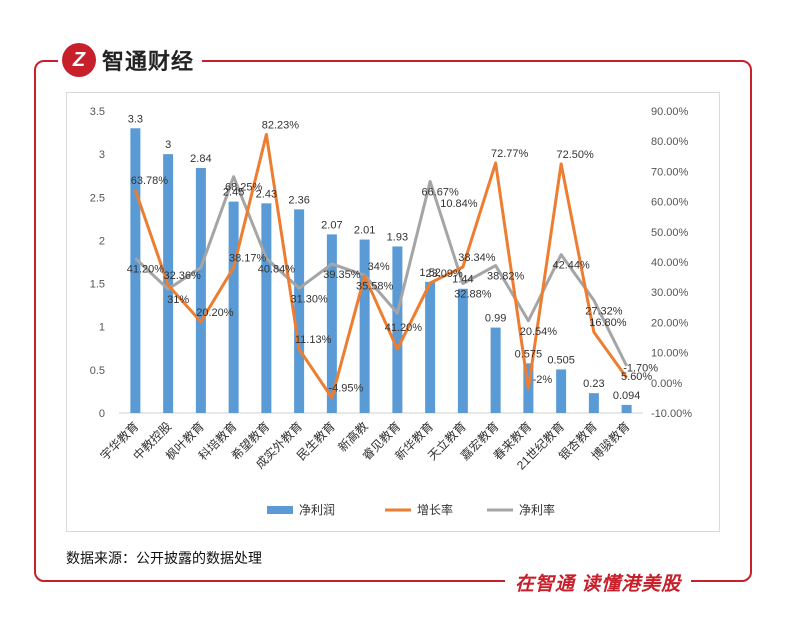 This screenshot has height=641, width=796. I want to click on y-right-tick-label: 10.00%, so click(670, 354).